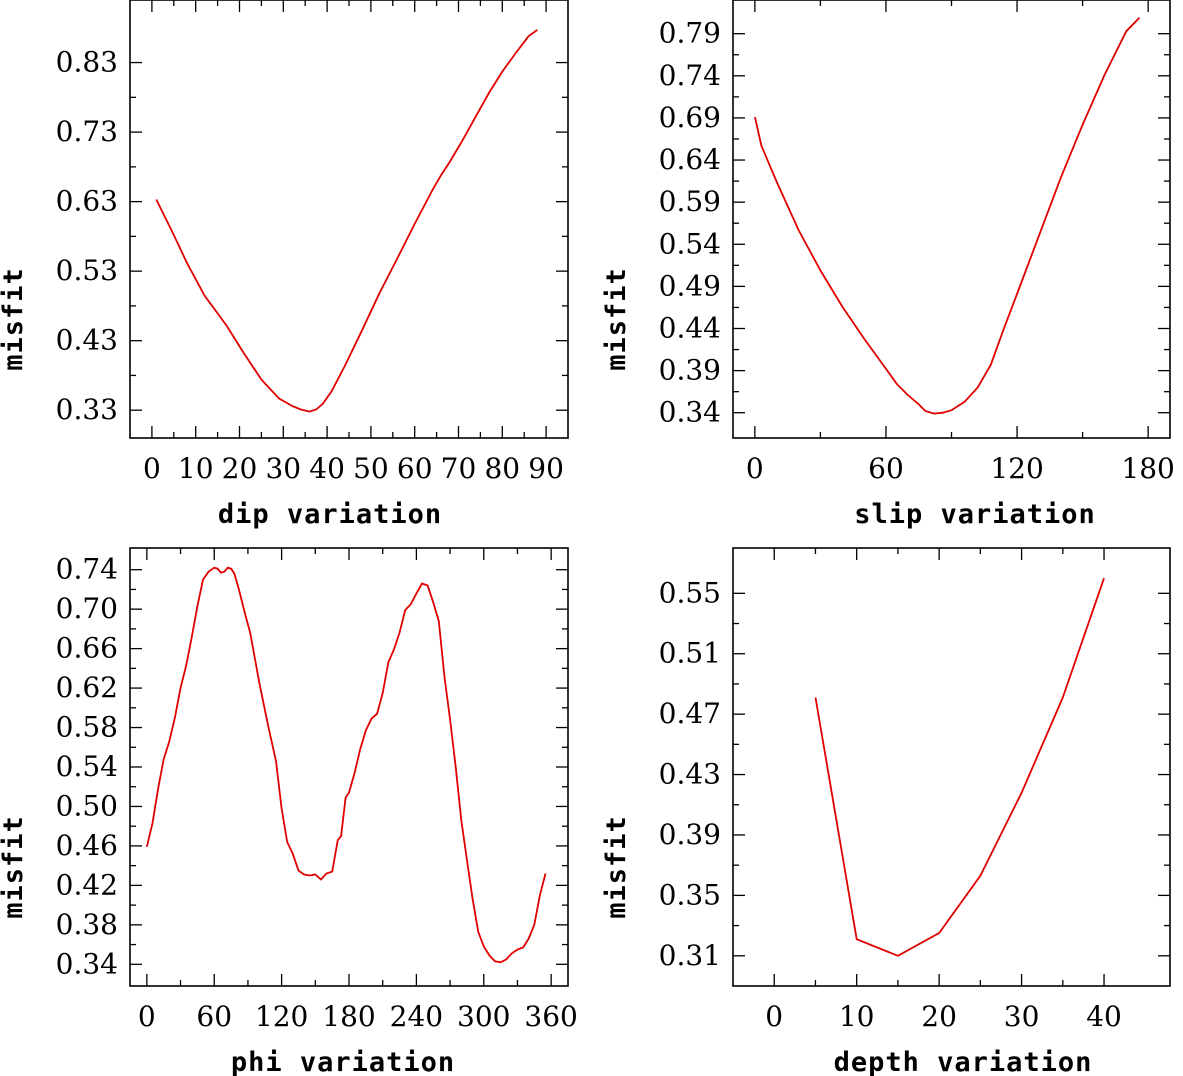 The height and width of the screenshot is (1076, 1183). What do you see at coordinates (690, 117) in the screenshot?
I see `y-tick-label: 0.69` at bounding box center [690, 117].